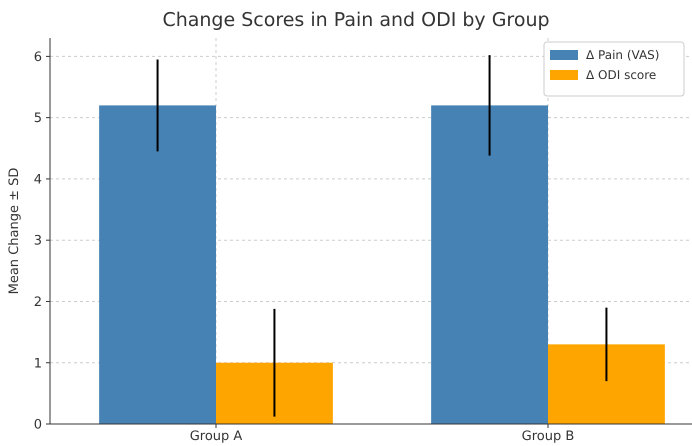 The image size is (692, 446). What do you see at coordinates (356, 20) in the screenshot?
I see `chart-title: Change Scores in Pain and ODI by Group` at bounding box center [356, 20].